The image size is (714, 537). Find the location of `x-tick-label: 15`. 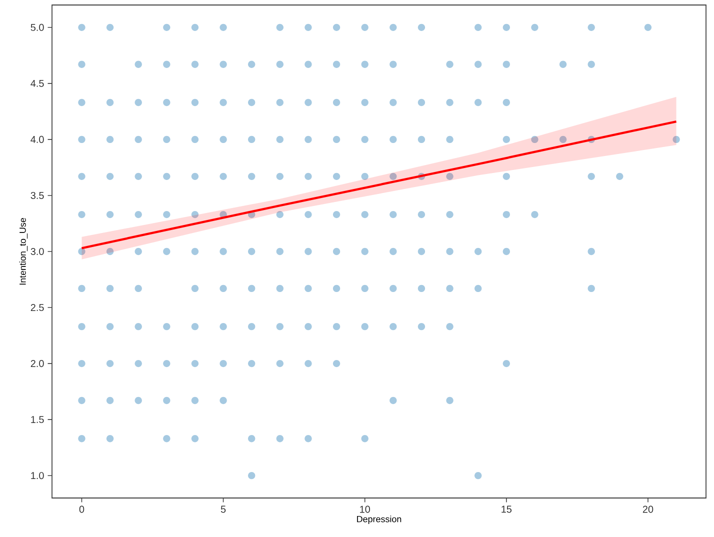

x-tick-label: 15 is located at coordinates (507, 509).